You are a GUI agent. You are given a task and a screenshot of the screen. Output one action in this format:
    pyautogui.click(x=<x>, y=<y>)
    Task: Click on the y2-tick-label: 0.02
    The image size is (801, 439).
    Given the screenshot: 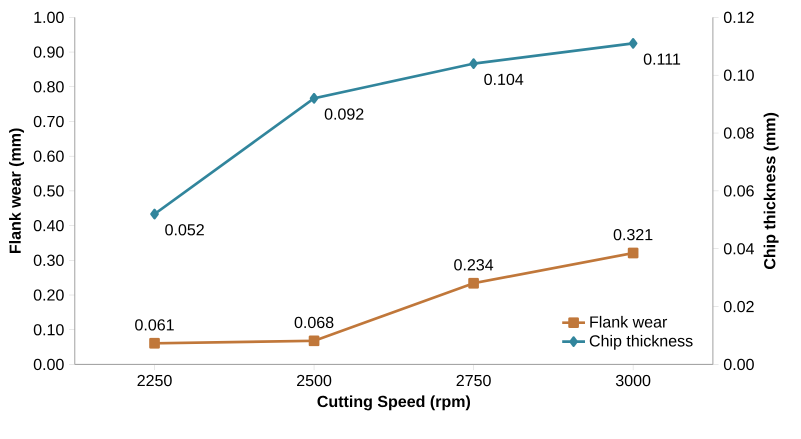 What is the action you would take?
    pyautogui.click(x=739, y=306)
    